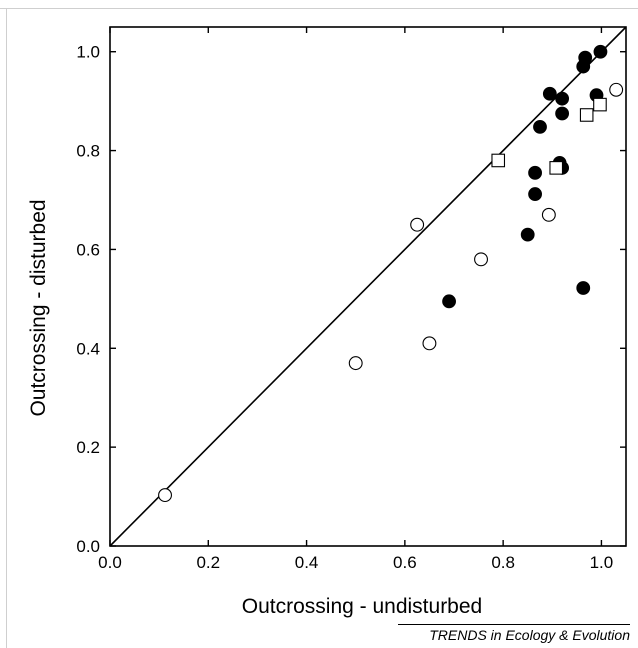  What do you see at coordinates (529, 635) in the screenshot?
I see `credit-text: TRENDS in Ecology & Evolution` at bounding box center [529, 635].